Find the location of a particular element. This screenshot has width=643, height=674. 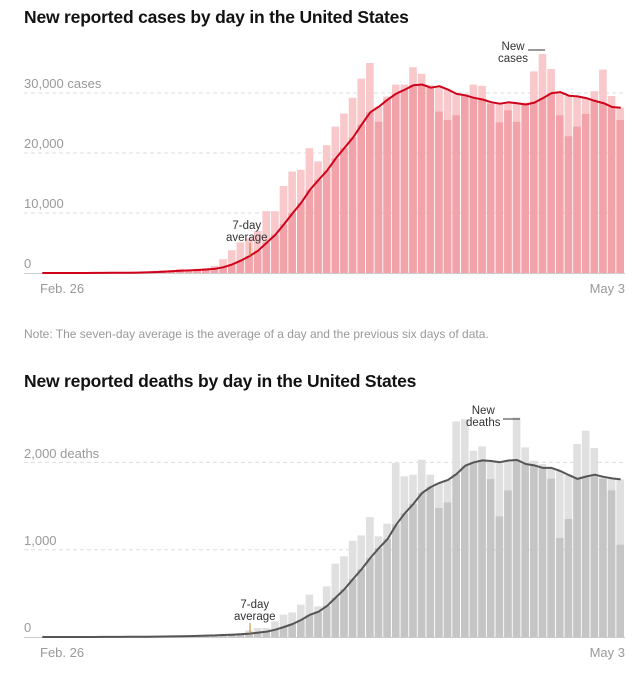

cases-x-start-label: Feb. 26 is located at coordinates (62, 288).